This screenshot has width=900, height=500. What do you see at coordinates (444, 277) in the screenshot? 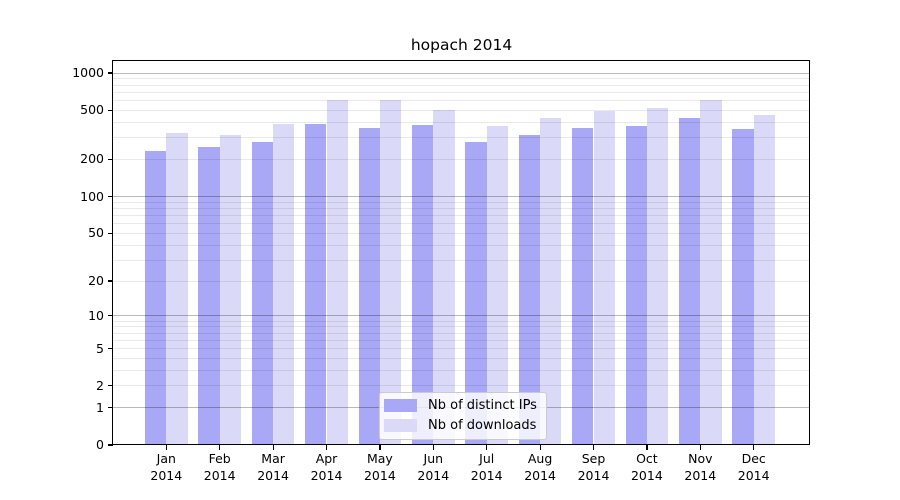
I see `bar-jun-downloads` at bounding box center [444, 277].